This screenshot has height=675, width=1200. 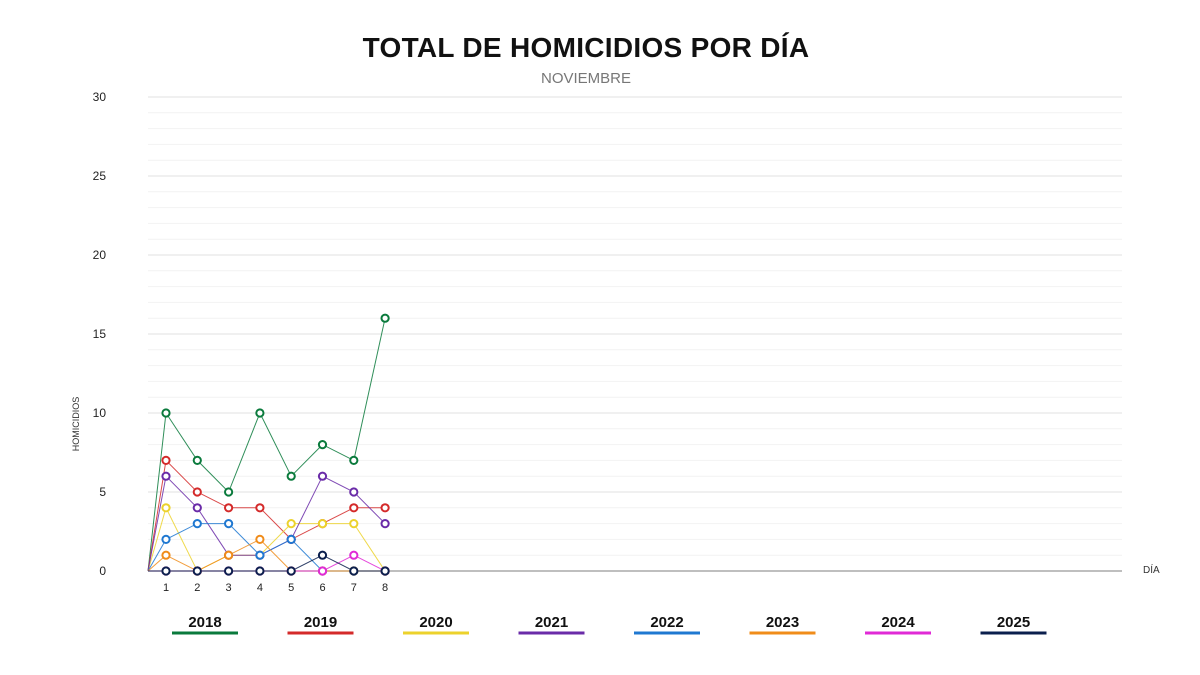 What do you see at coordinates (166, 588) in the screenshot?
I see `x-tick-label: 1` at bounding box center [166, 588].